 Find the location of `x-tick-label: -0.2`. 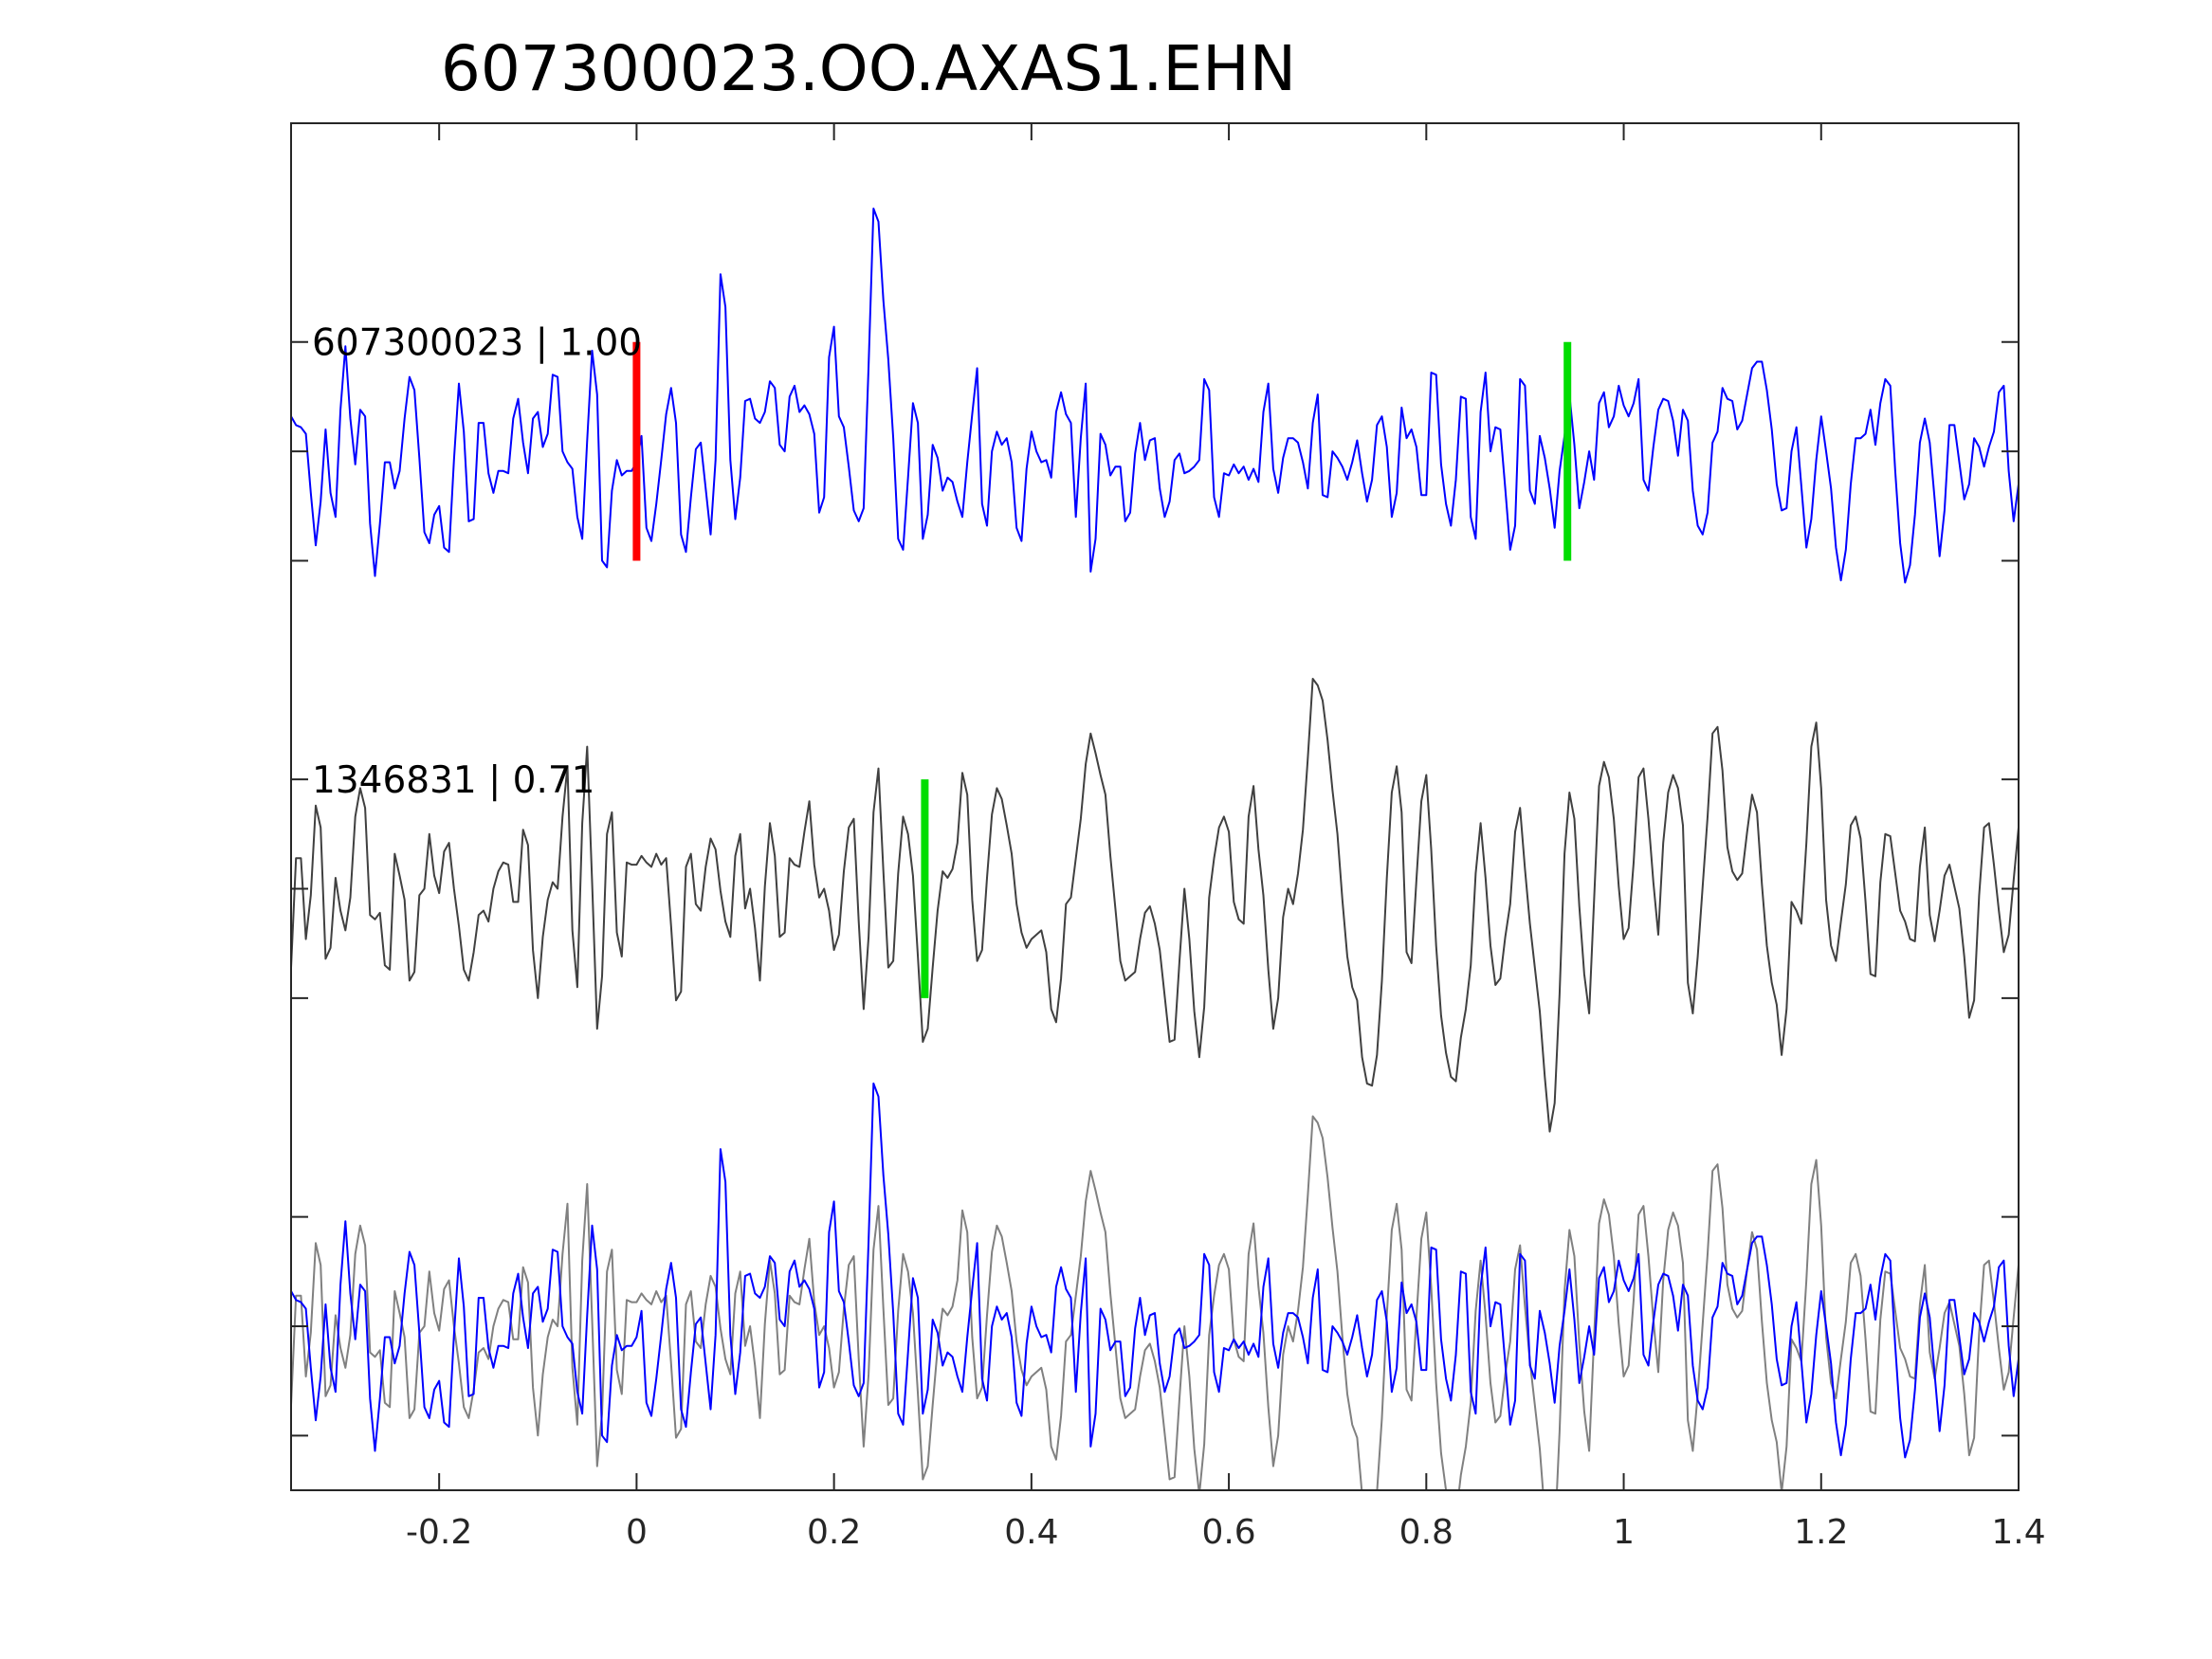

x-tick-label: -0.2 is located at coordinates (439, 1532).